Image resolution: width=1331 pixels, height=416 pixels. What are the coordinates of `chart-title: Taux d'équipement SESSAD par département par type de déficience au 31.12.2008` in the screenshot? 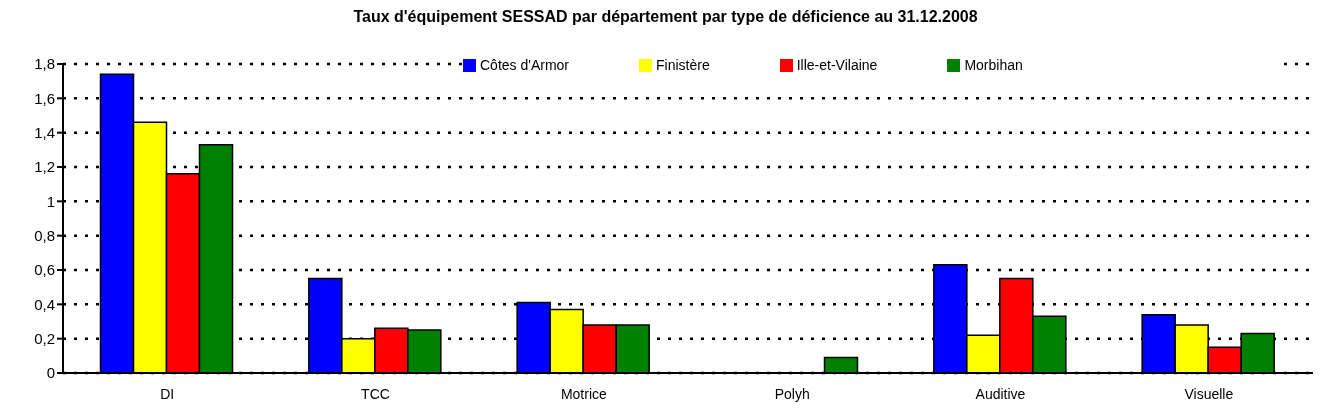 It's located at (665, 17).